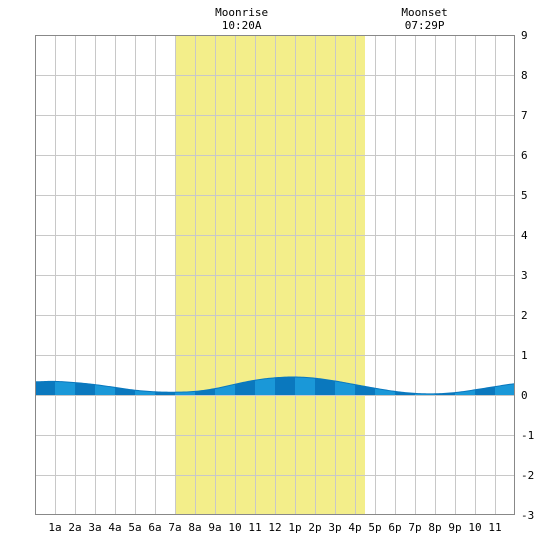 The height and width of the screenshot is (550, 550). What do you see at coordinates (524, 195) in the screenshot?
I see `y-tick-label: 5` at bounding box center [524, 195].